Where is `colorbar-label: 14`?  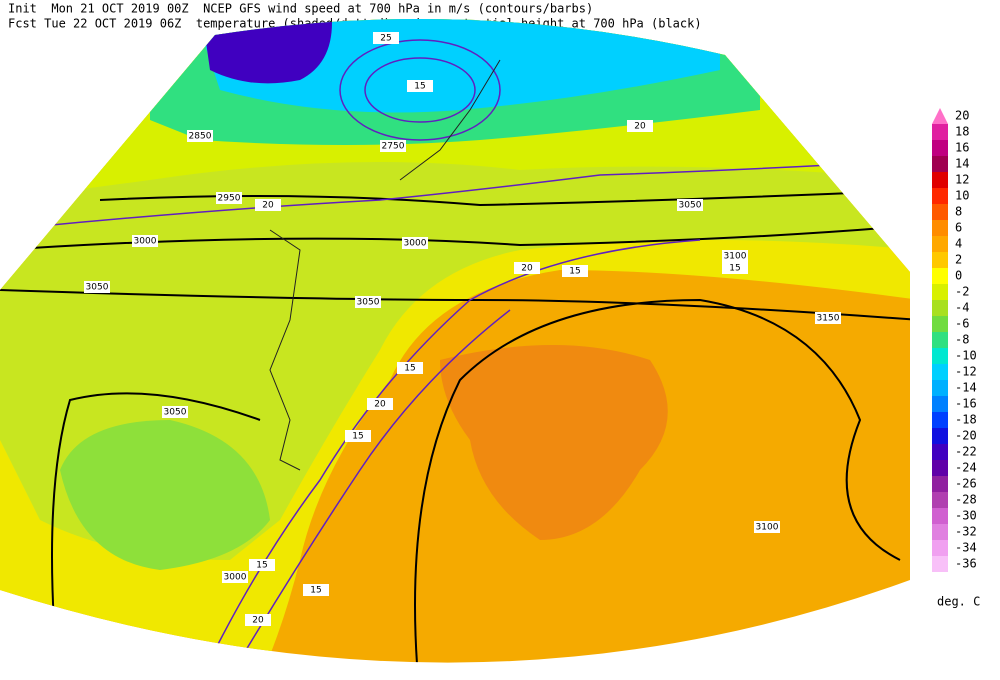 colorbar-label: 14 is located at coordinates (962, 164).